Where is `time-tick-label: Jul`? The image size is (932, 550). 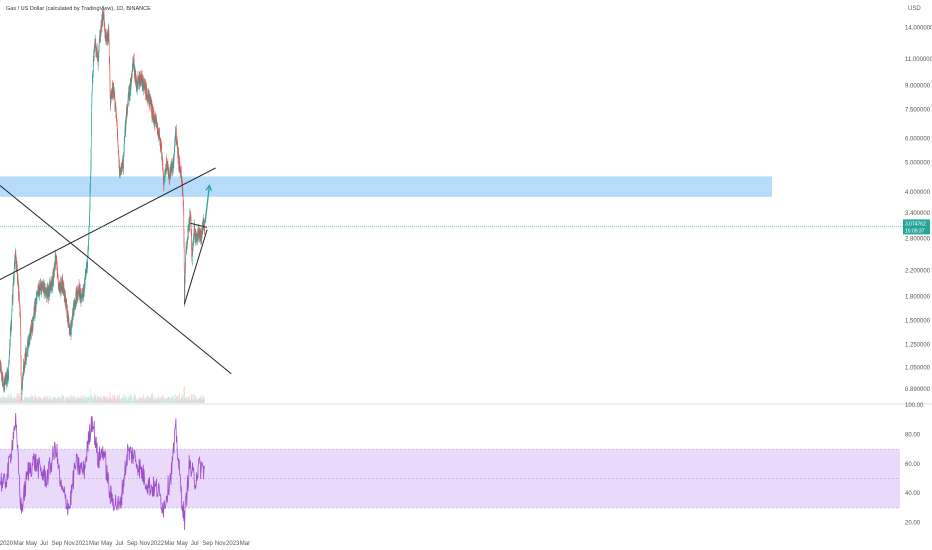
time-tick-label: Jul is located at coordinates (44, 544).